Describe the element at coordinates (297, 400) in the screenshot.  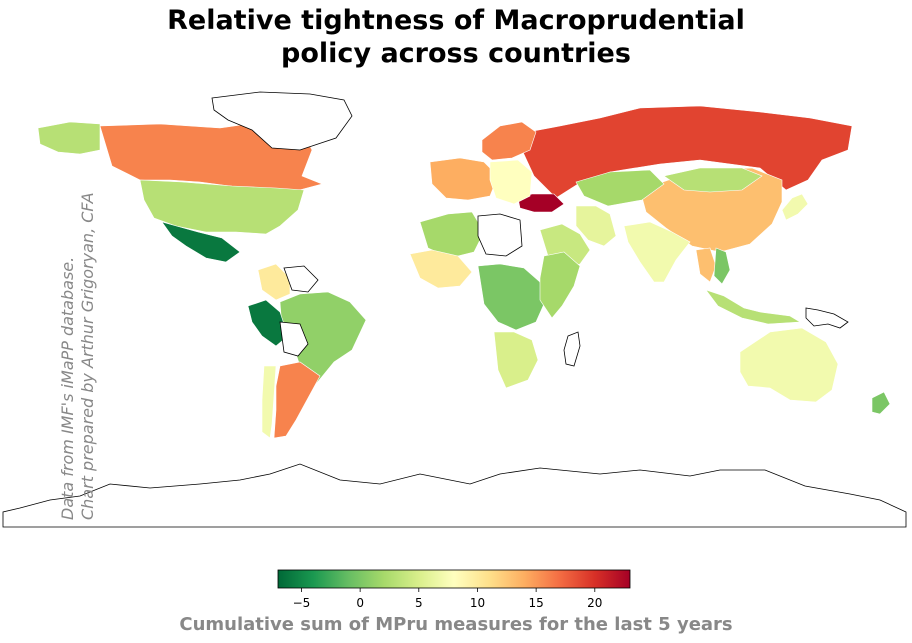
I see `region-argentina` at that location.